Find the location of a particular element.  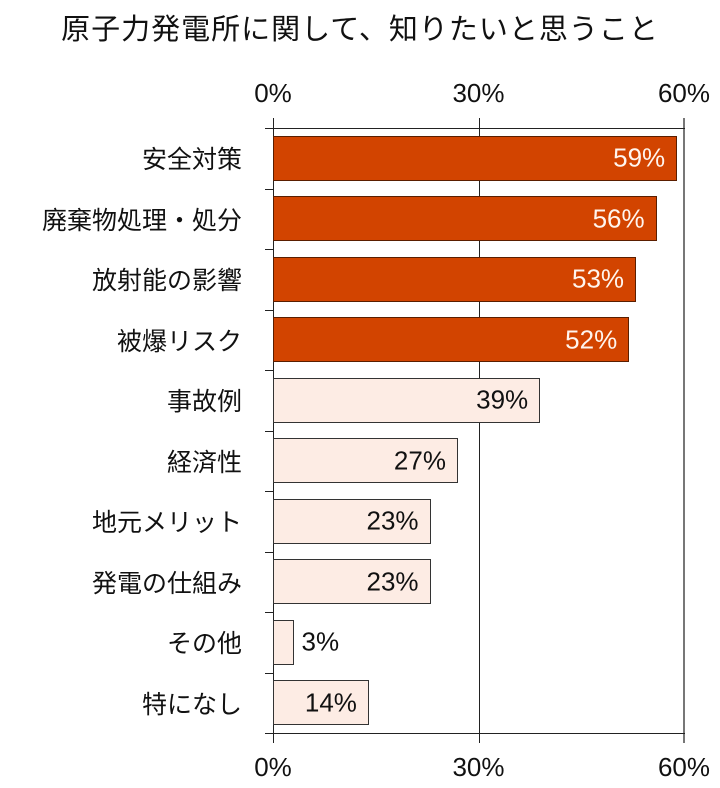

category-label: 発電の仕組み is located at coordinates (166, 583).